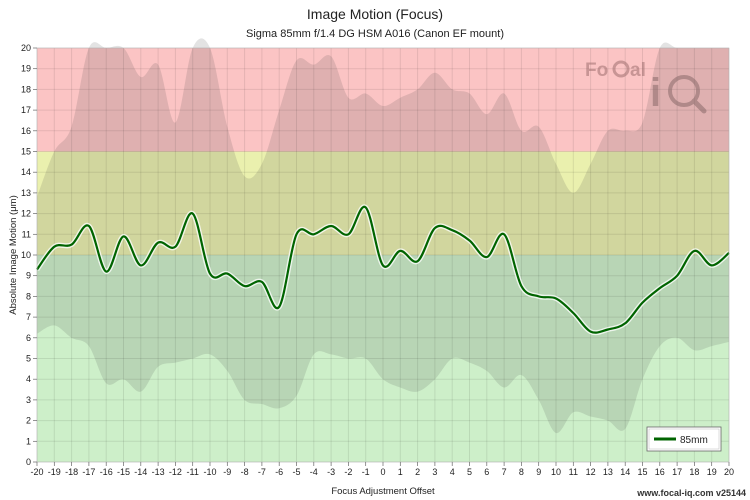  Describe the element at coordinates (28, 359) in the screenshot. I see `y-tick-label: 5` at that location.